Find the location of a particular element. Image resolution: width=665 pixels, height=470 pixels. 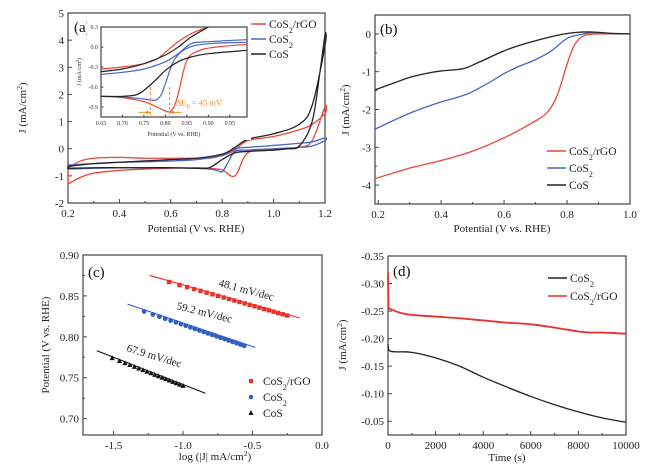

x-tick-label: -0.5 is located at coordinates (253, 446).